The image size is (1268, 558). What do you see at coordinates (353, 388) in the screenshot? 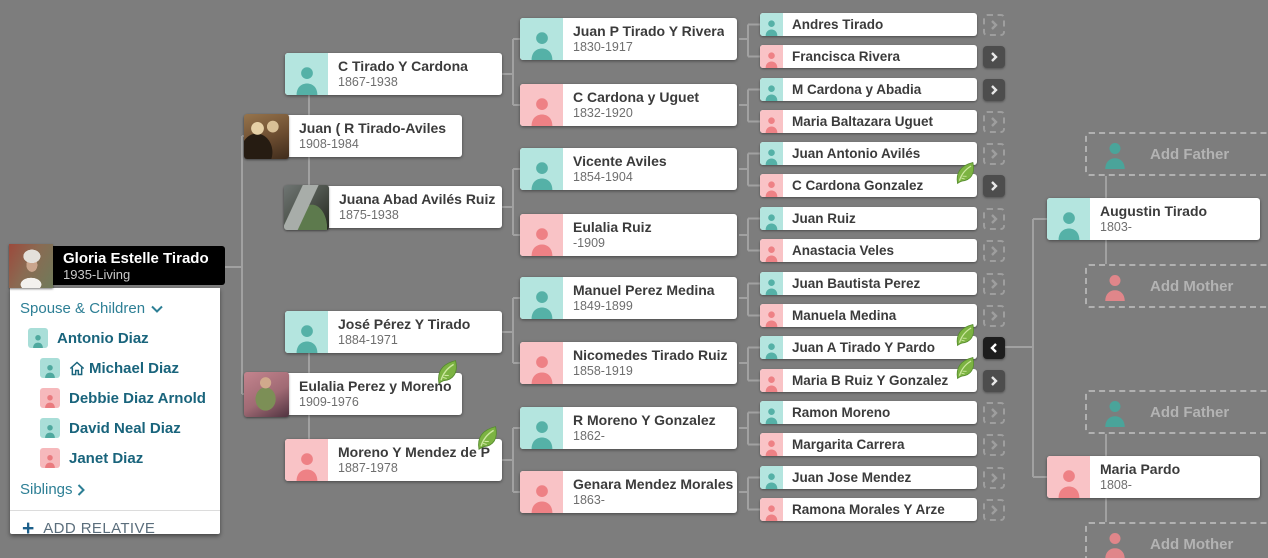
I see `person-card: Eulalia Perez y Moreno 1909-1976` at bounding box center [353, 388].